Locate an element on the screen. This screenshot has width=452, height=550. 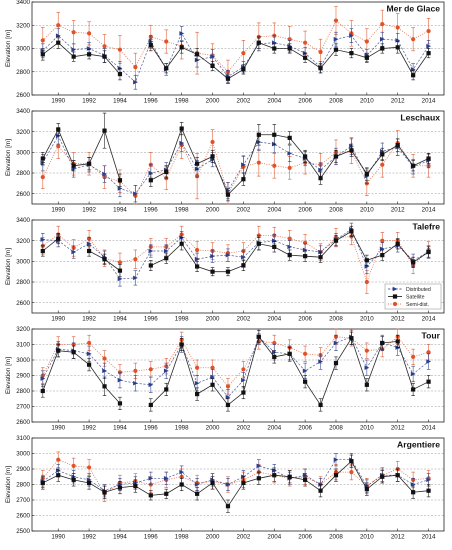
y-tick-label: 3000 is located at coordinates (23, 49).